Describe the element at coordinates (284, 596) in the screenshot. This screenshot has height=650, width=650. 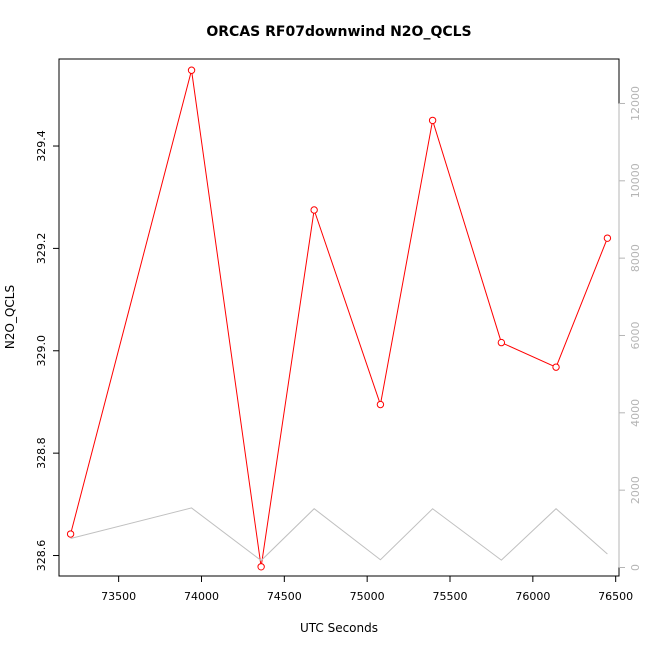
I see `x-tick-label: 74500` at that location.